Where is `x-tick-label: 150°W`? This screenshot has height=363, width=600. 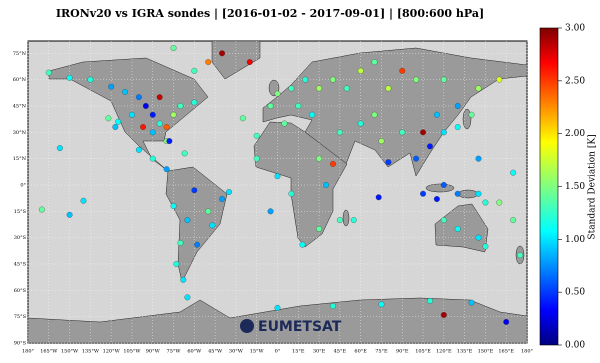
x-tick-label: 150°W is located at coordinates (70, 352).